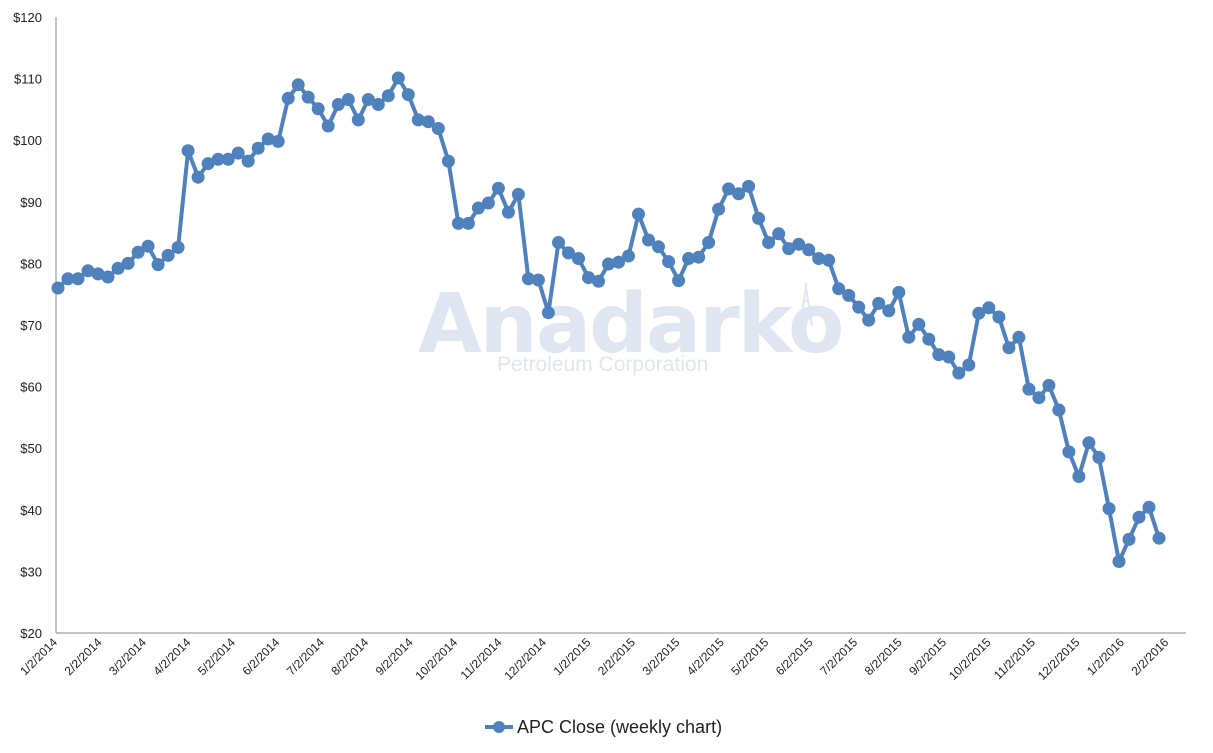 The height and width of the screenshot is (753, 1213). What do you see at coordinates (806, 304) in the screenshot?
I see `derrick-icon` at bounding box center [806, 304].